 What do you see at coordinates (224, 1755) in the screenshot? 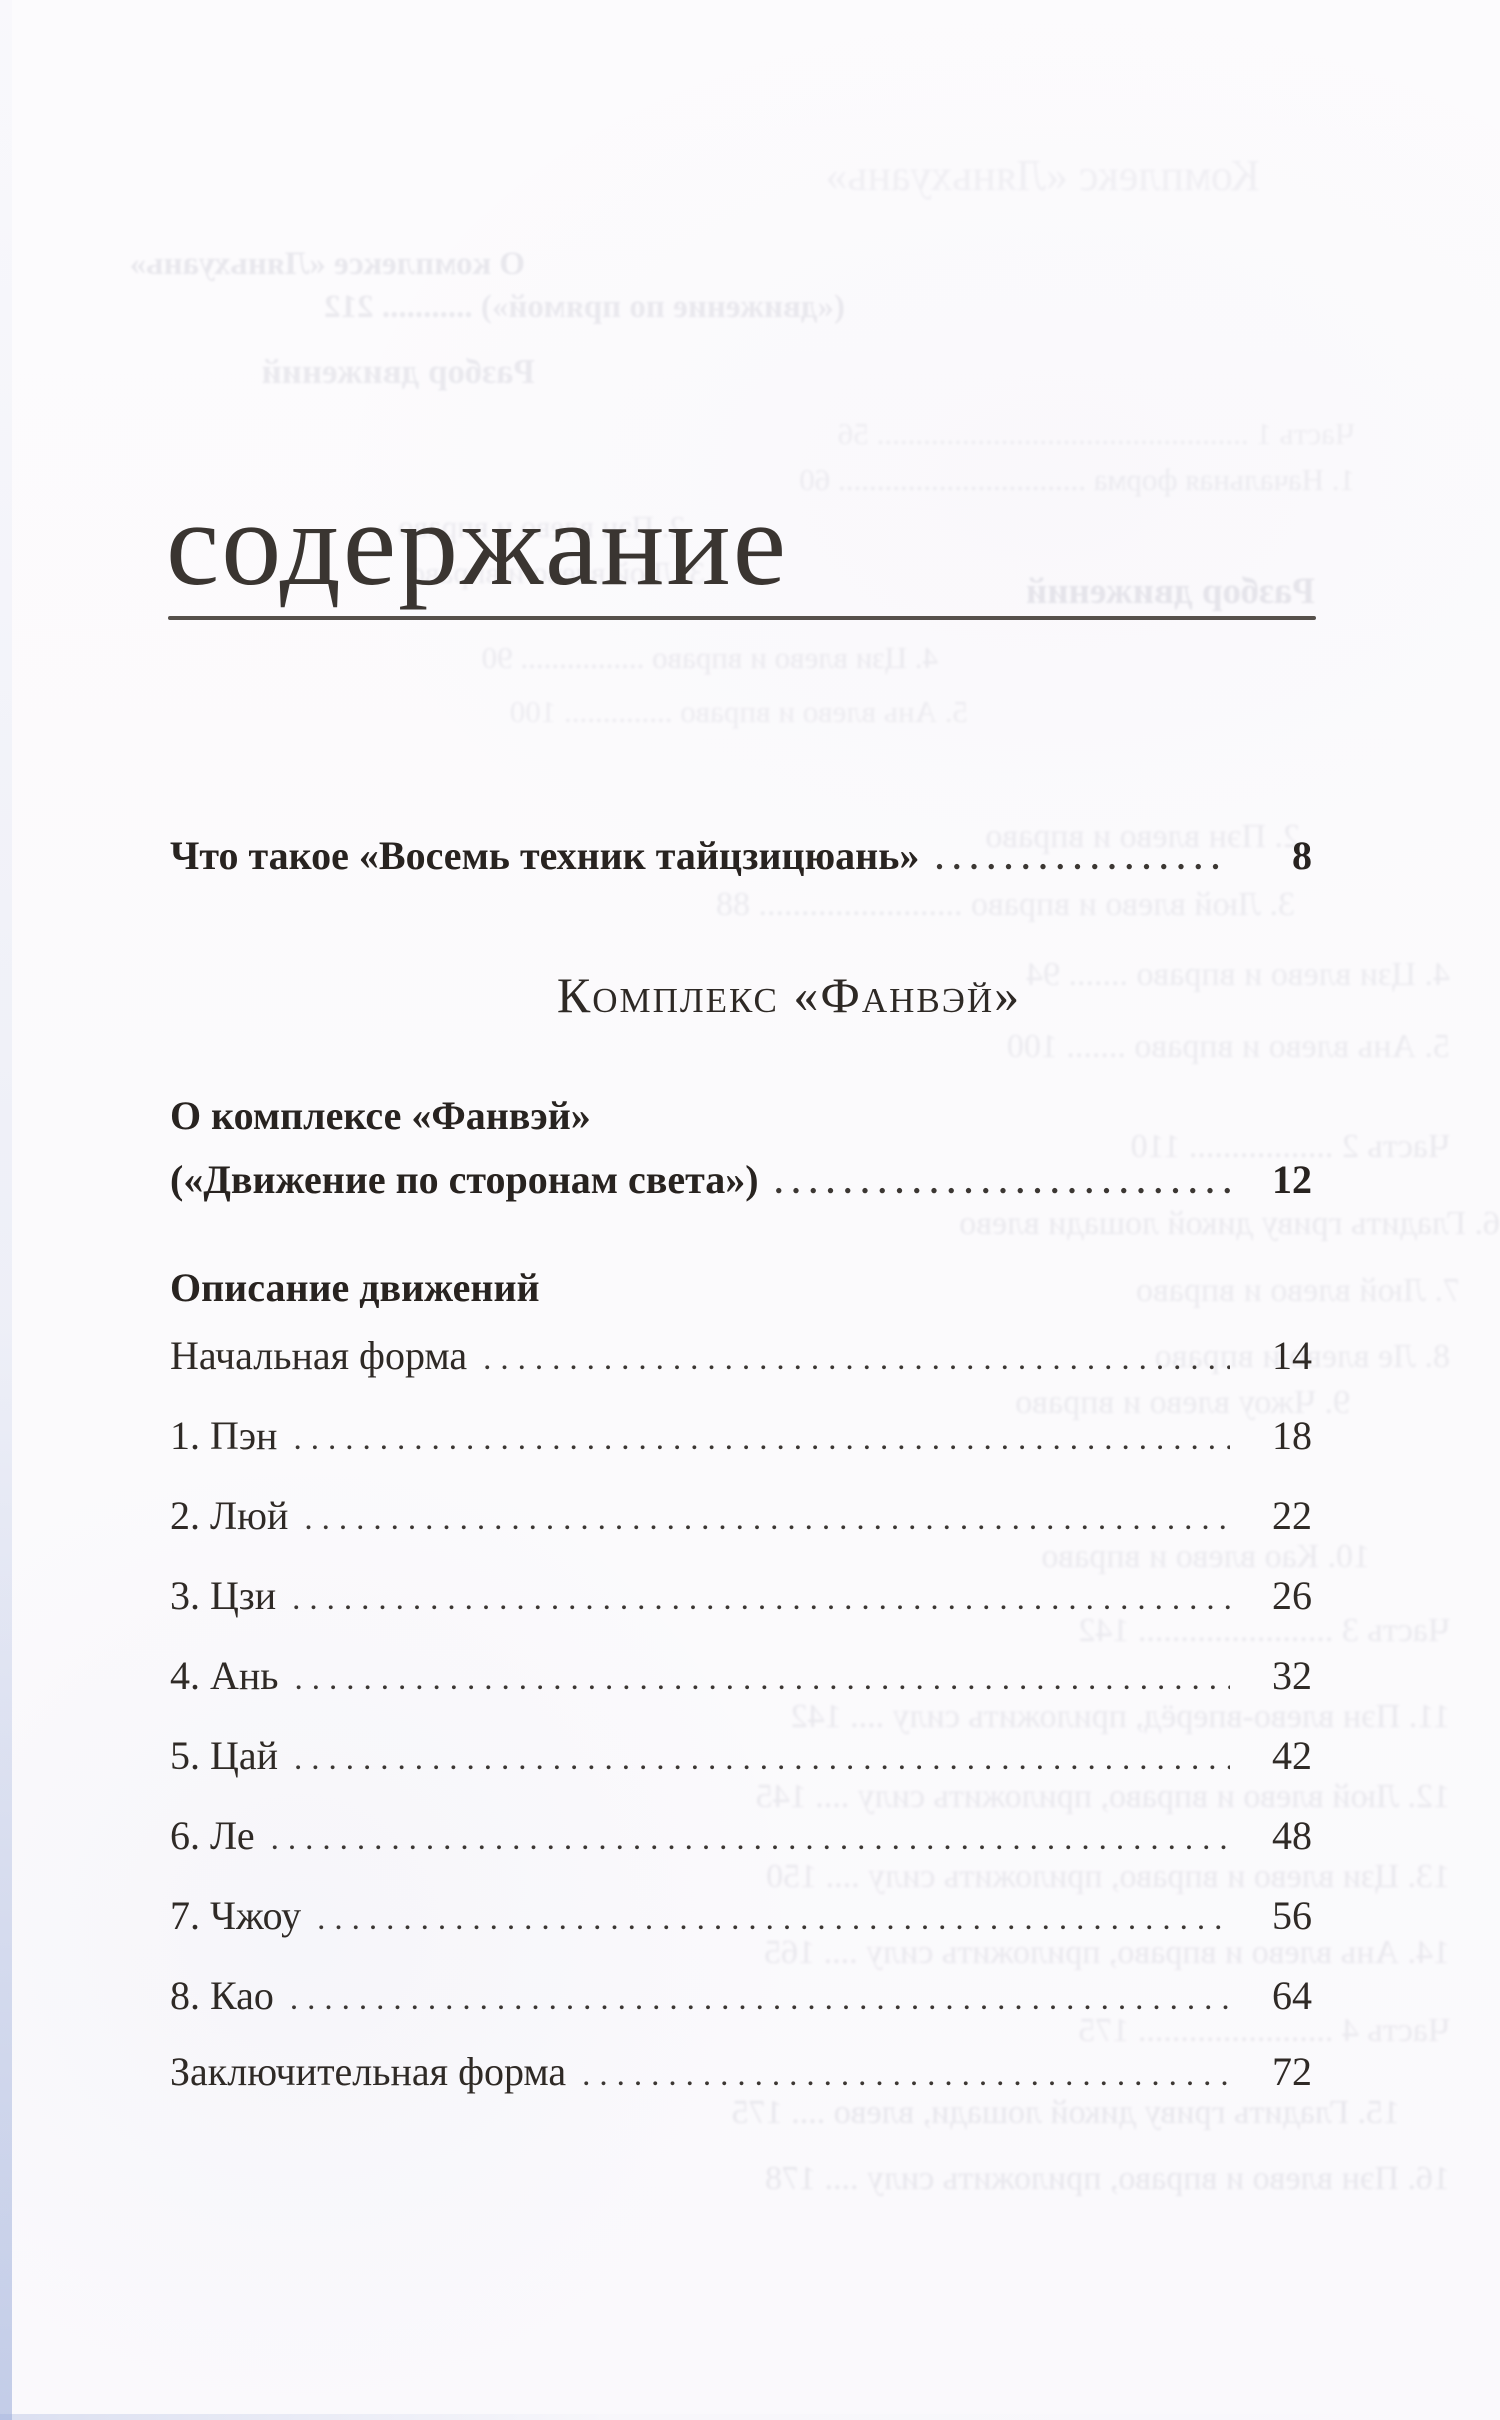
I see `toc-entry-label: 5. Цай` at bounding box center [224, 1755].